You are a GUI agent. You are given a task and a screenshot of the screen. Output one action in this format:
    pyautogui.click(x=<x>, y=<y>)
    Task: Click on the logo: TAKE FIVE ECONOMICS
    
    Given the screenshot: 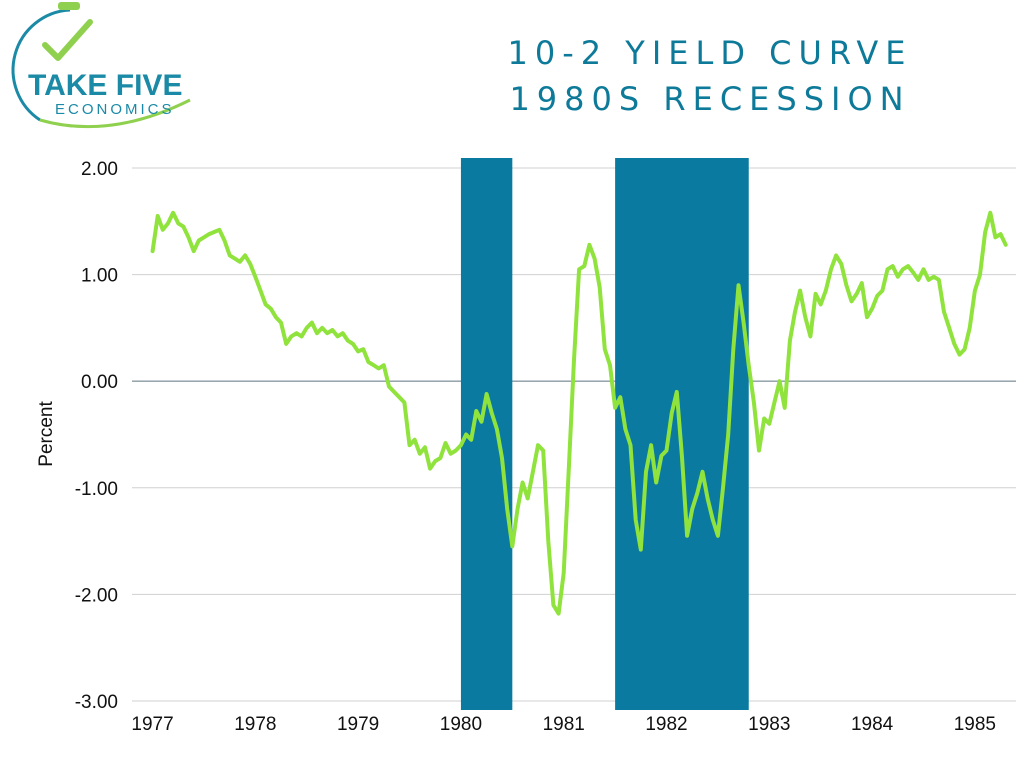 What is the action you would take?
    pyautogui.click(x=120, y=70)
    